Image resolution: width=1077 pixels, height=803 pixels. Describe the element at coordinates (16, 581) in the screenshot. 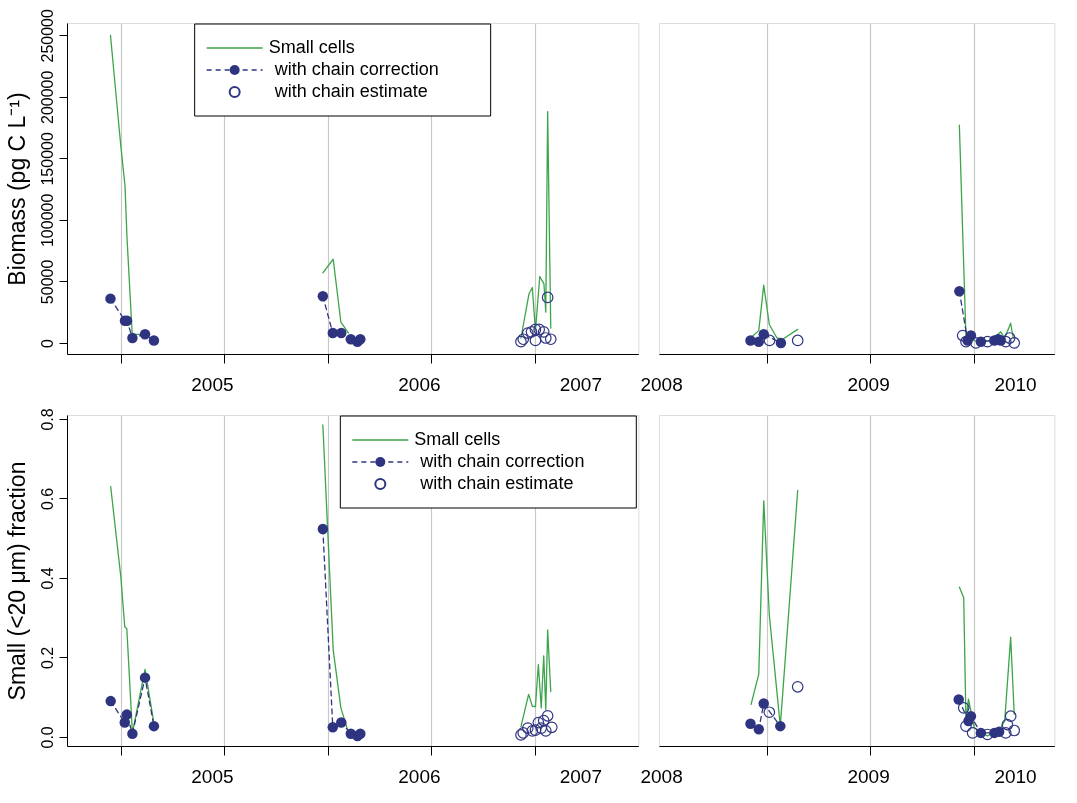

I see `y-axis-title: Small (<20 μm) fraction` at that location.